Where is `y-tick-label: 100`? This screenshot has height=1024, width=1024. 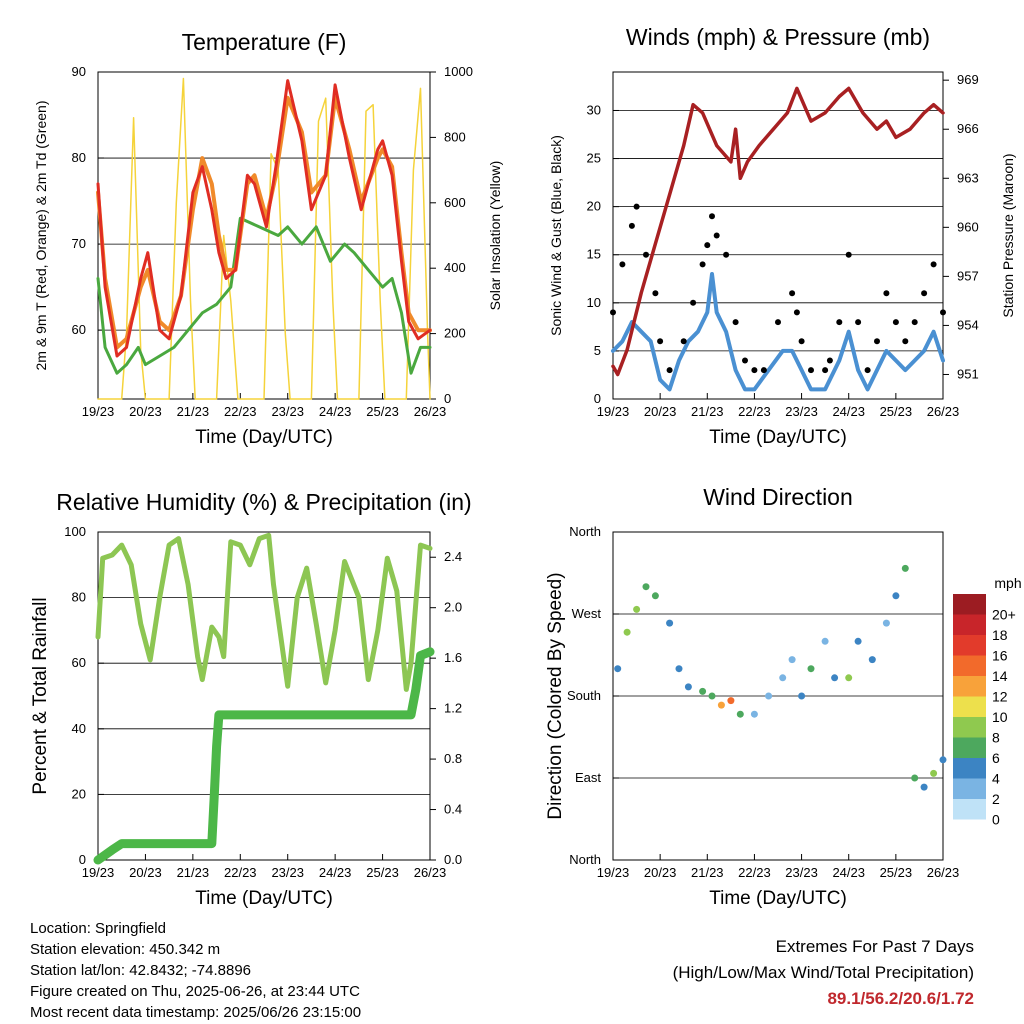 y-tick-label: 100 is located at coordinates (75, 531).